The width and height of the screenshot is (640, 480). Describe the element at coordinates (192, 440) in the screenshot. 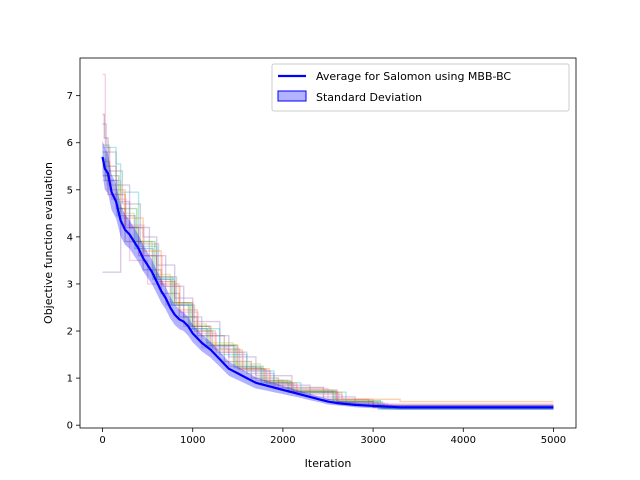

I see `x-tick-label-1000: 1000` at that location.